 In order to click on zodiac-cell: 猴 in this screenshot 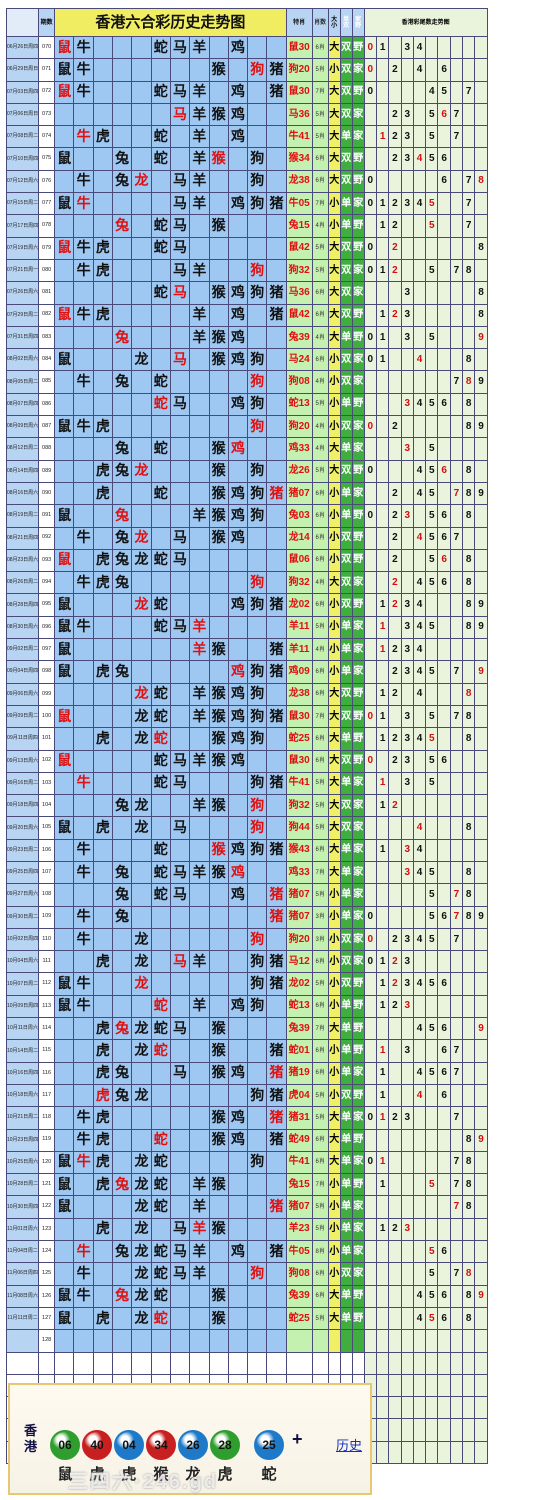, I will do `click(218, 159)`.